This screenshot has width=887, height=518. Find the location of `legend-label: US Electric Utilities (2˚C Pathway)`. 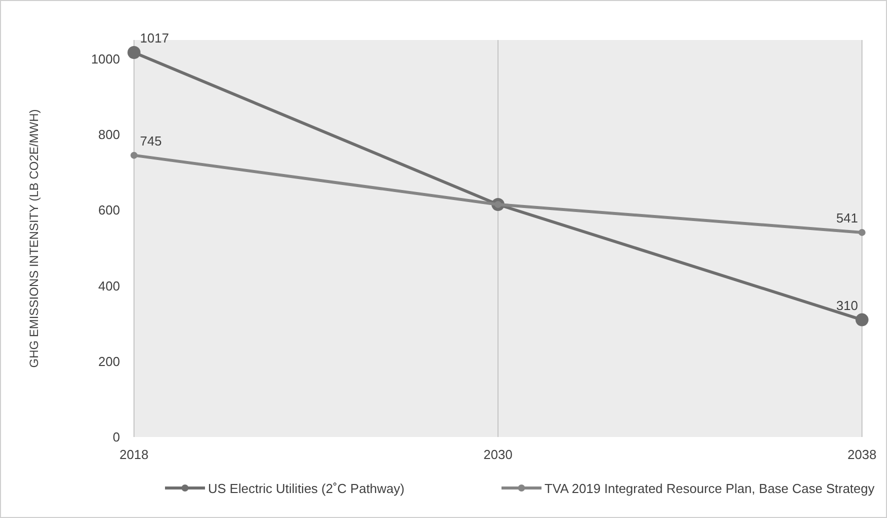

legend-label: US Electric Utilities (2˚C Pathway) is located at coordinates (306, 488).